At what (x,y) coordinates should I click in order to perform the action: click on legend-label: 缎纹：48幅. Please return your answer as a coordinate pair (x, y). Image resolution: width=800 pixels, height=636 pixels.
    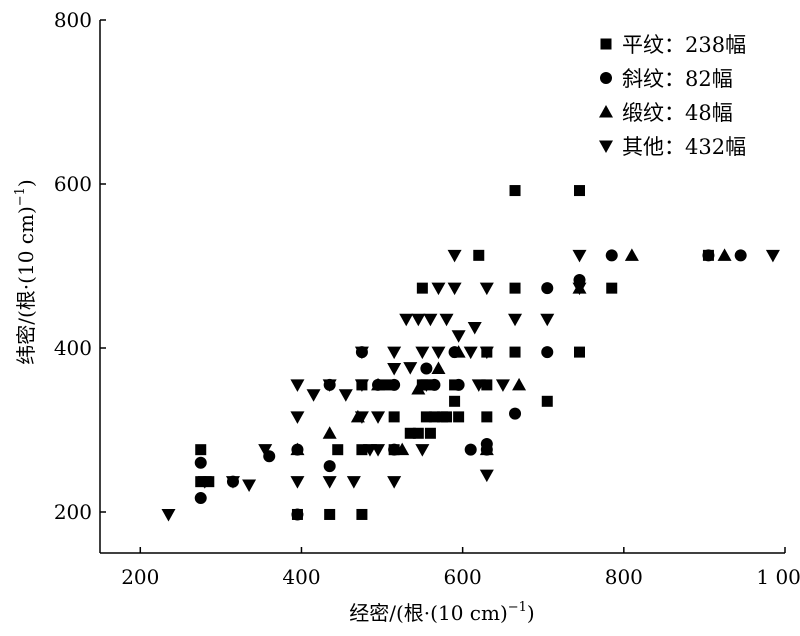
    Looking at the image, I should click on (677, 113).